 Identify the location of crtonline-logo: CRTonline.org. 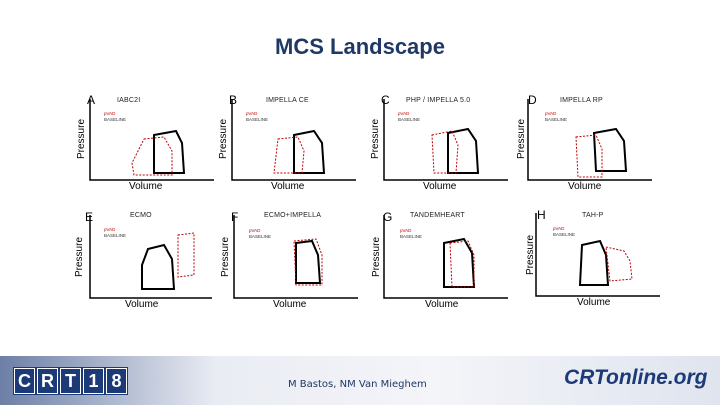
(636, 377).